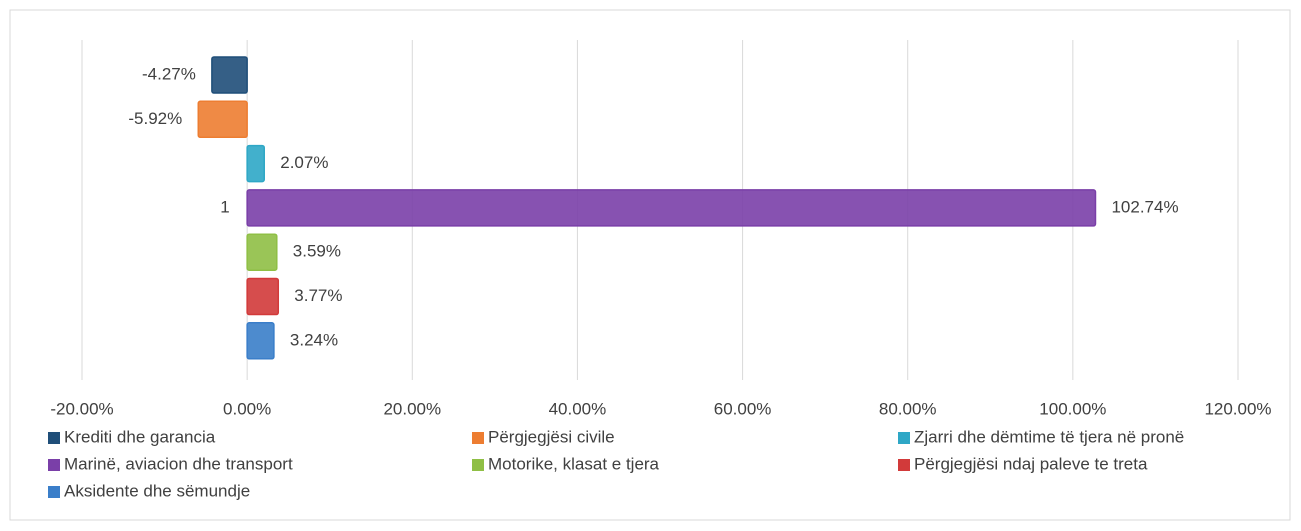  Describe the element at coordinates (169, 73) in the screenshot. I see `data-label: -4.27%` at that location.